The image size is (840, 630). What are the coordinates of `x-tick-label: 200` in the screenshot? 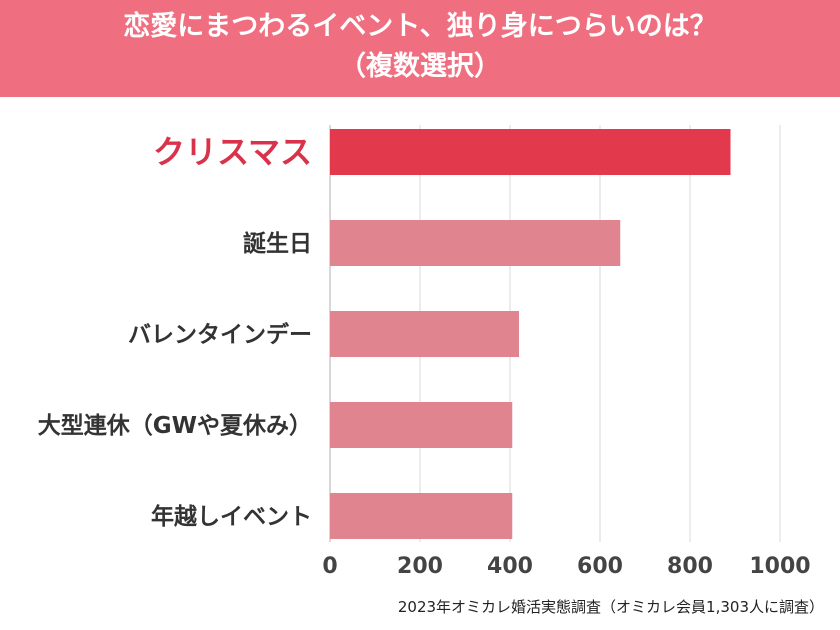 It's located at (420, 566).